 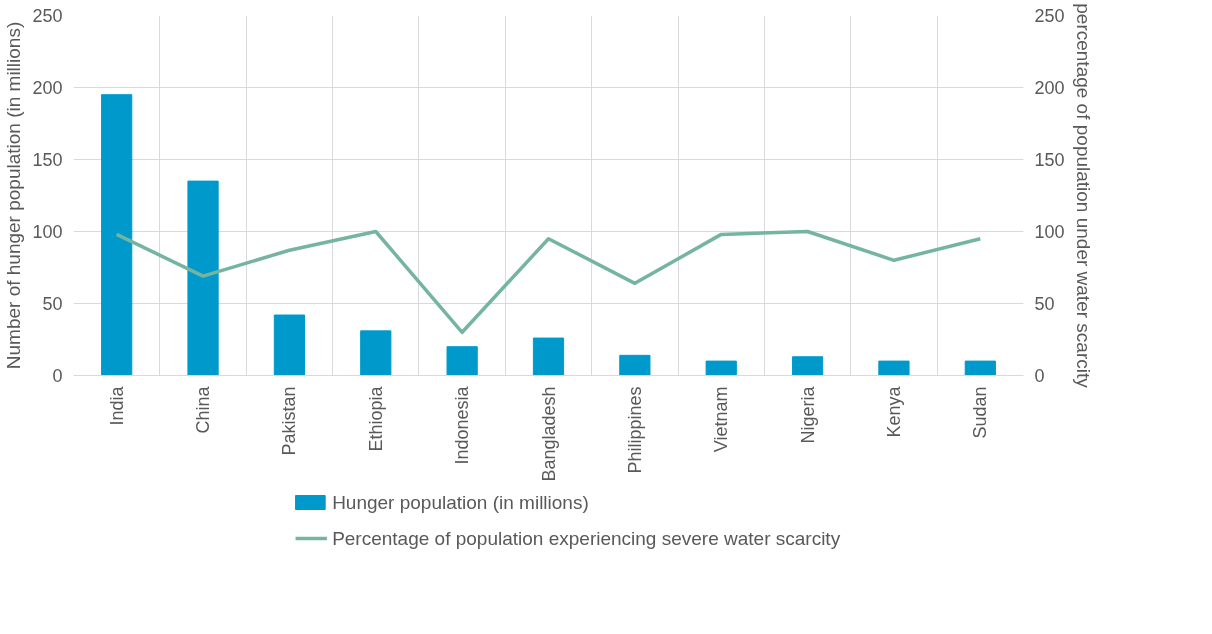 What do you see at coordinates (548, 282) in the screenshot?
I see `line-series` at bounding box center [548, 282].